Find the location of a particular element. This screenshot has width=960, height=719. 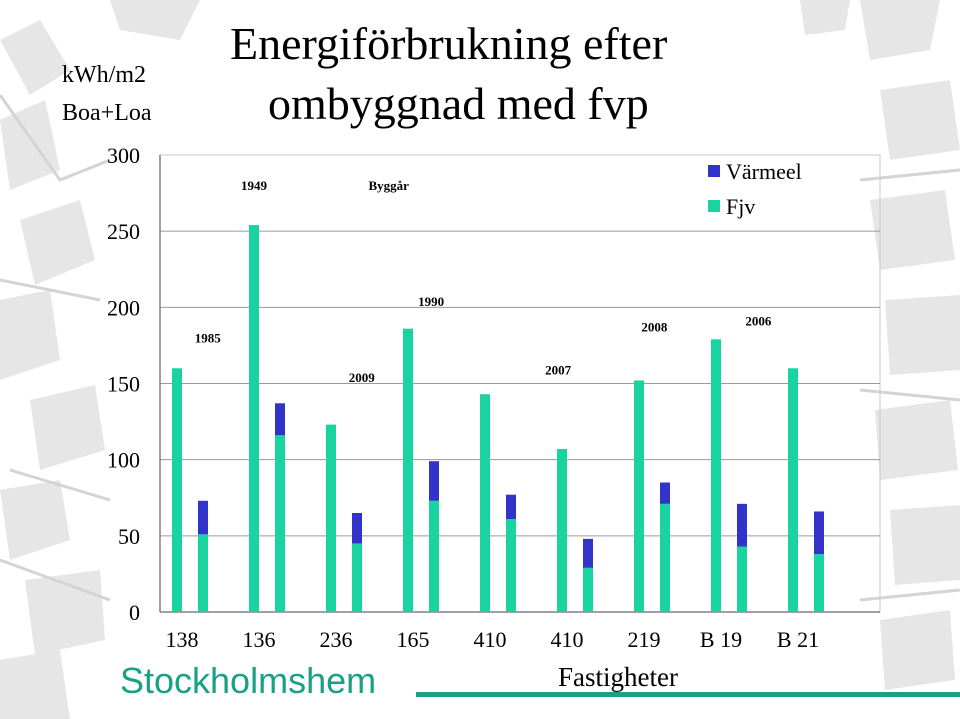

x-tick-label-3: 165 is located at coordinates (413, 639).